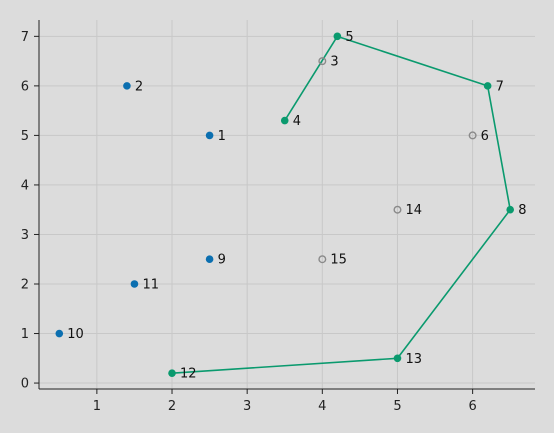 Image resolution: width=554 pixels, height=433 pixels. Describe the element at coordinates (222, 136) in the screenshot. I see `point-label-1: 1` at that location.